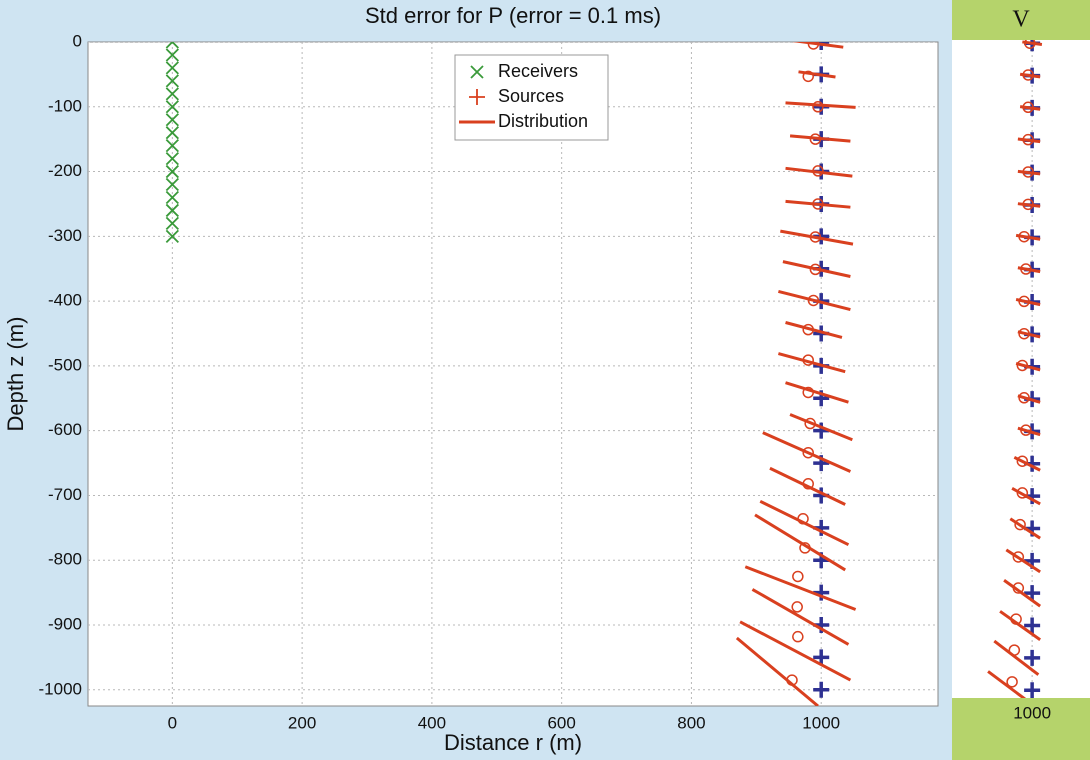 This screenshot has height=760, width=1090. Describe the element at coordinates (538, 71) in the screenshot. I see `legend-label: Receivers` at that location.